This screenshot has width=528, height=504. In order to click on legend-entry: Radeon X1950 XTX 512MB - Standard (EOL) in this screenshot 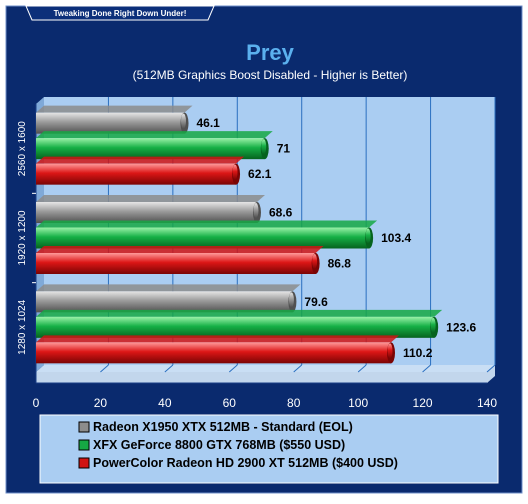, I will do `click(223, 427)`.